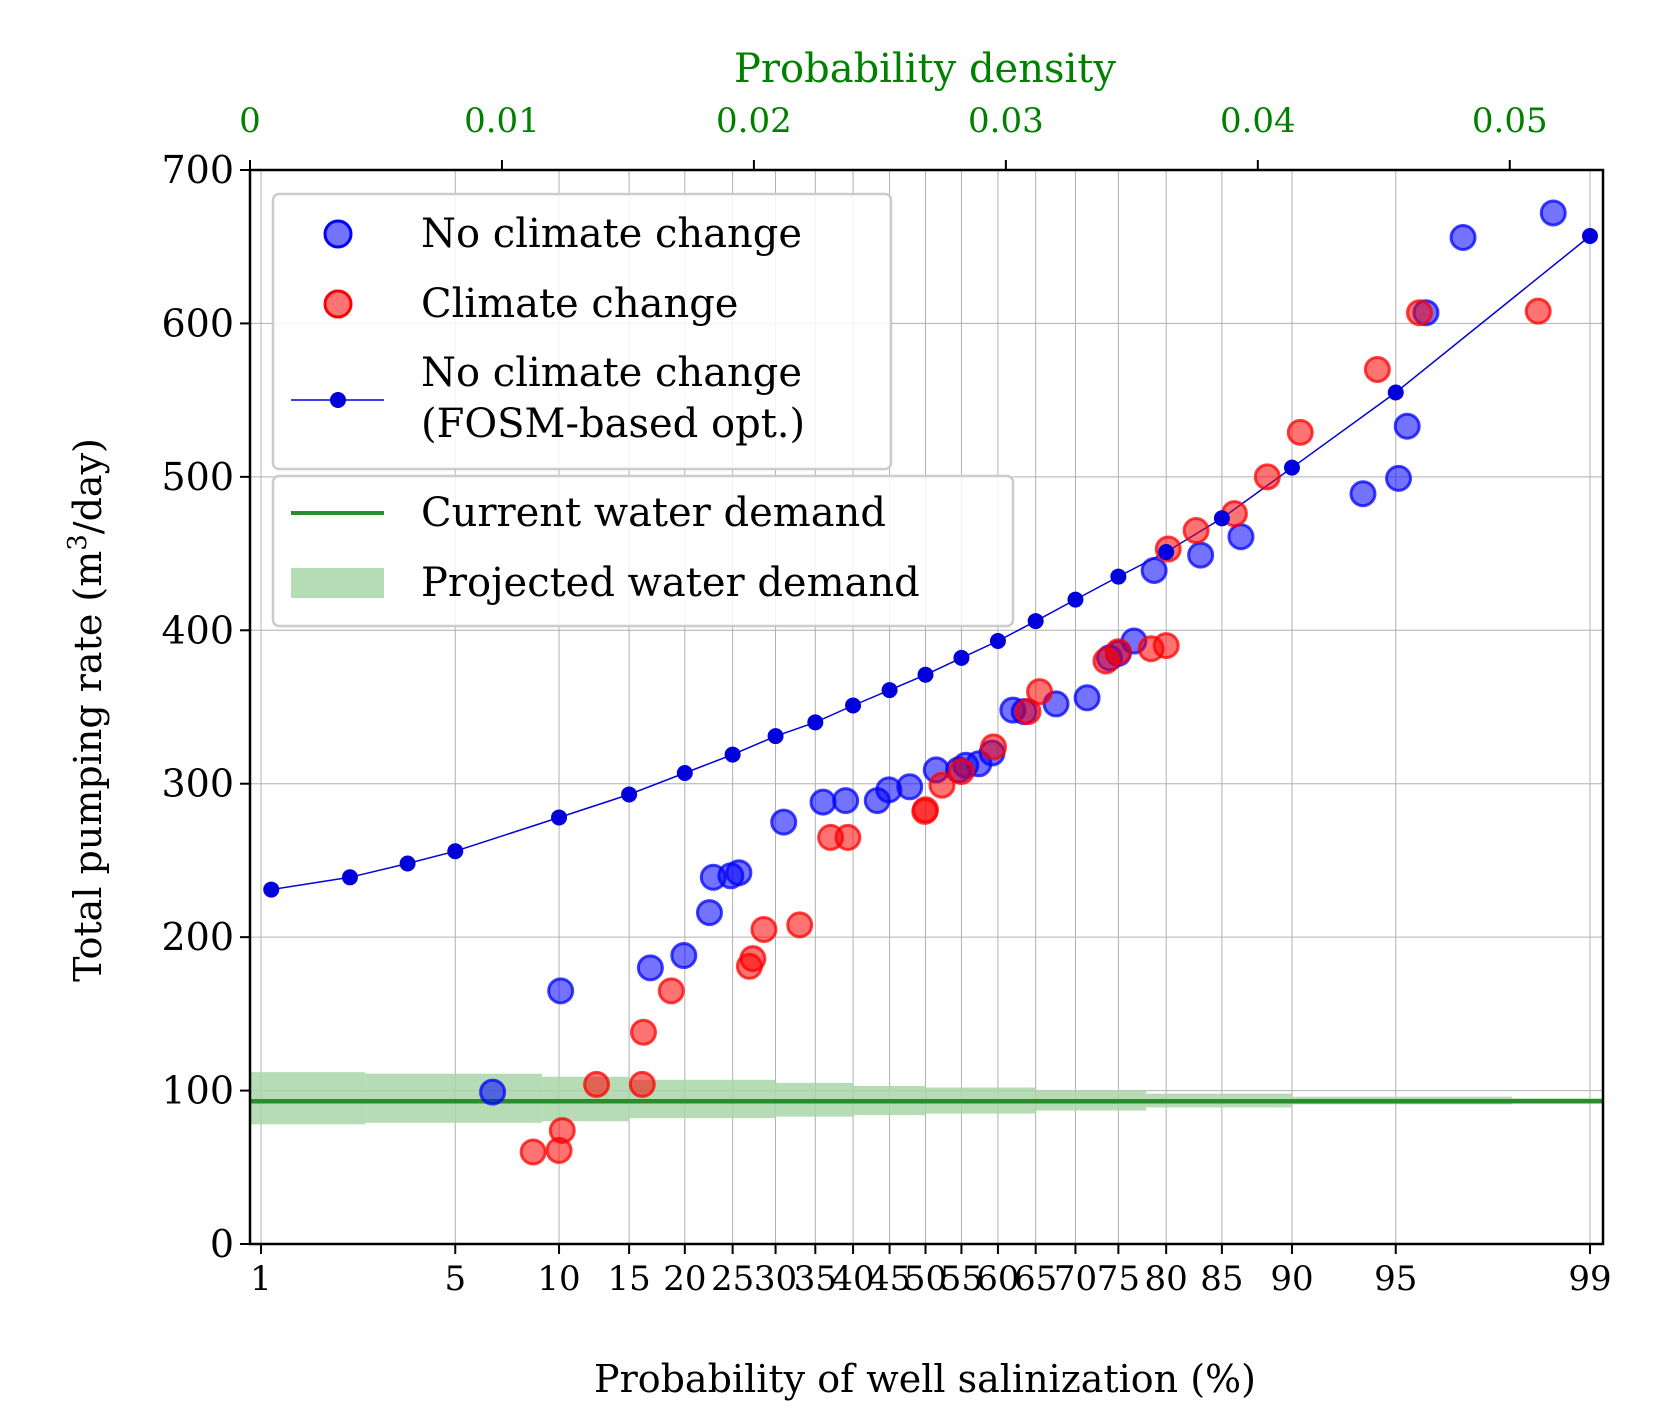 This screenshot has height=1417, width=1653. What do you see at coordinates (197, 937) in the screenshot?
I see `y-tick-label: 200` at bounding box center [197, 937].